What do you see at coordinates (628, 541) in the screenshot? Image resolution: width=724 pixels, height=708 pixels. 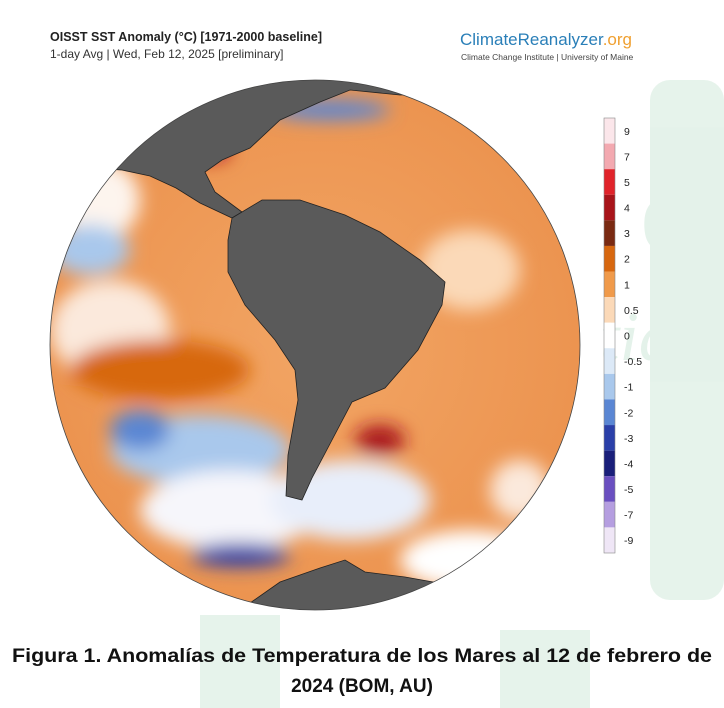 I see `colorbar-label: -9` at bounding box center [628, 541].